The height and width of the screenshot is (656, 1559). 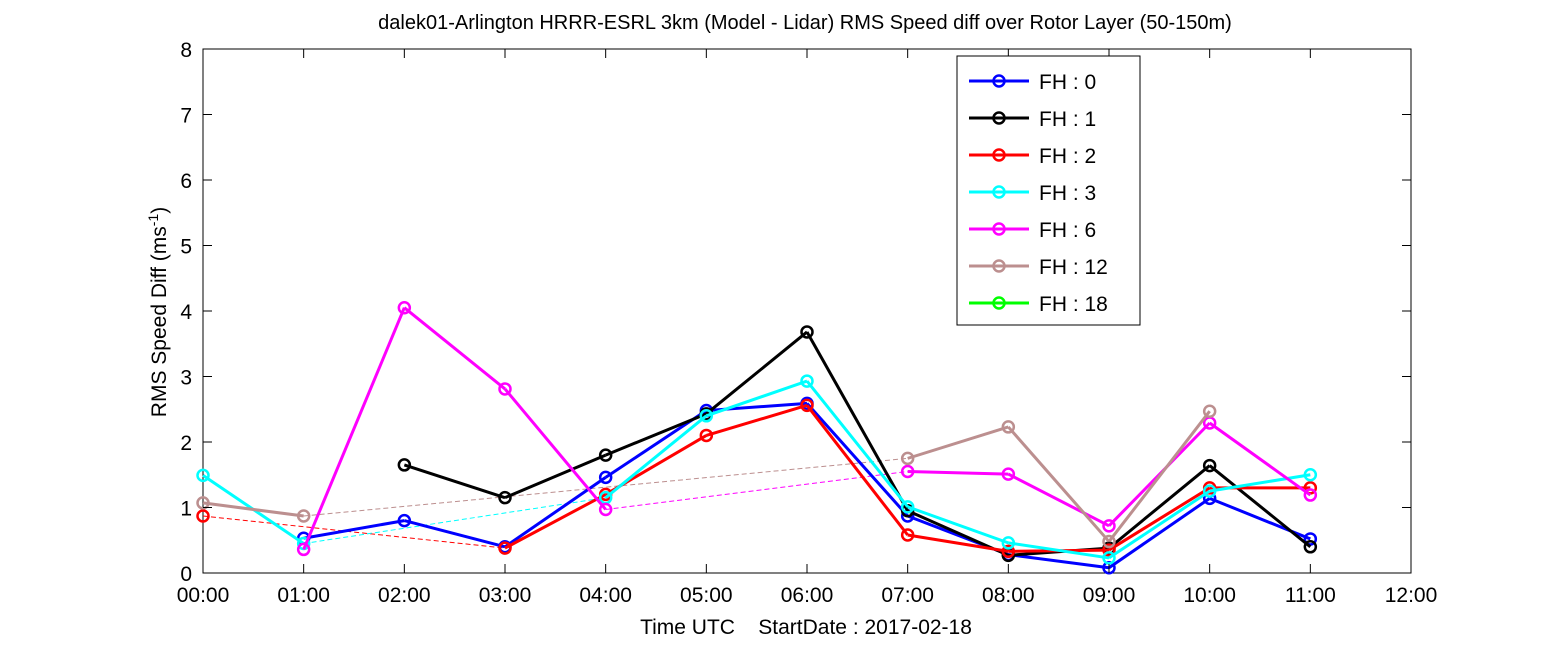 What do you see at coordinates (158, 312) in the screenshot?
I see `y-axis-label: RMS Speed Diff (ms-1)` at bounding box center [158, 312].